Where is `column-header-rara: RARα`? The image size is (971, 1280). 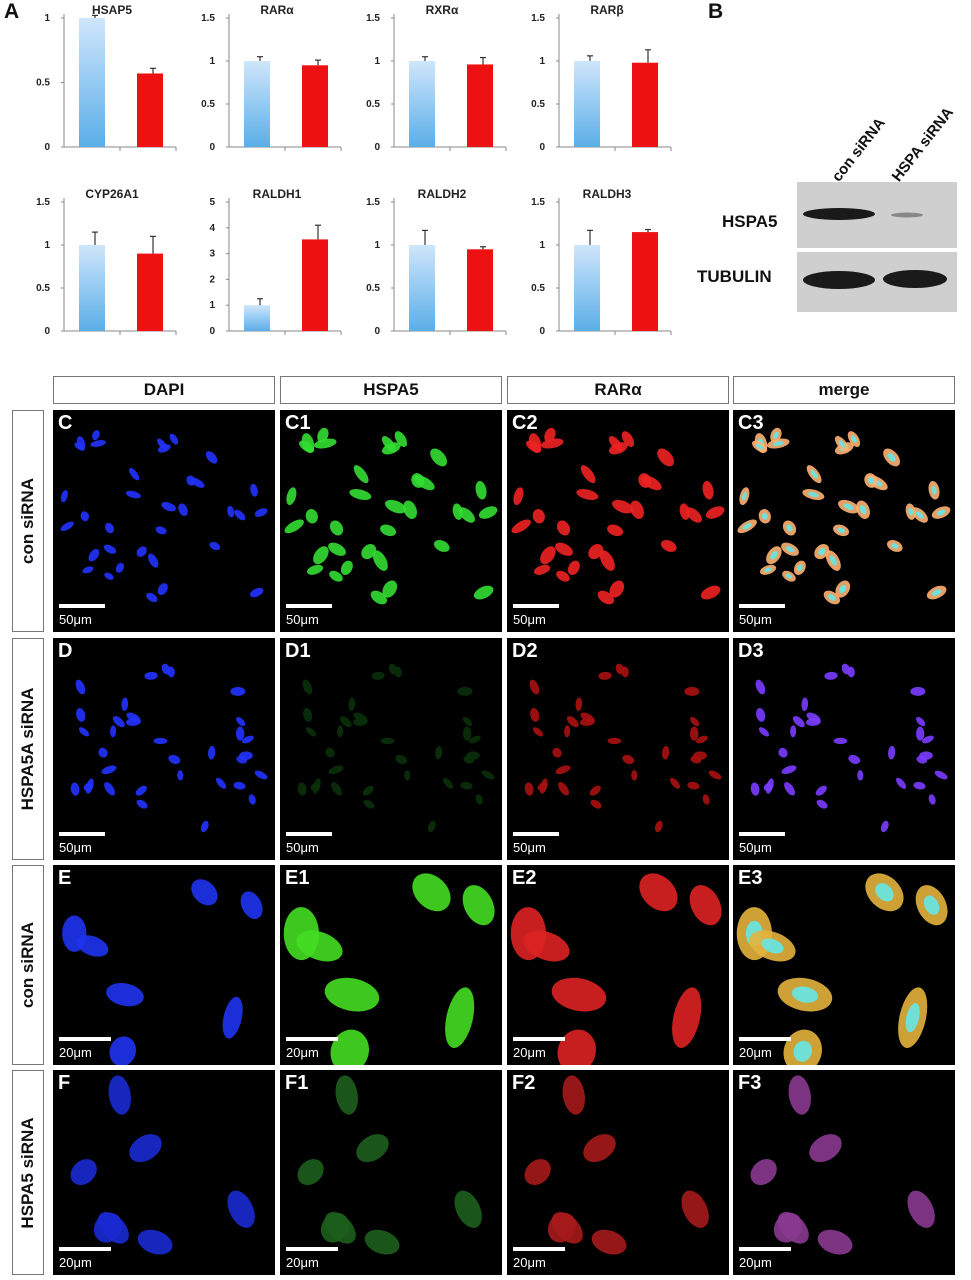
column-header-rara: RARα is located at coordinates (618, 390).